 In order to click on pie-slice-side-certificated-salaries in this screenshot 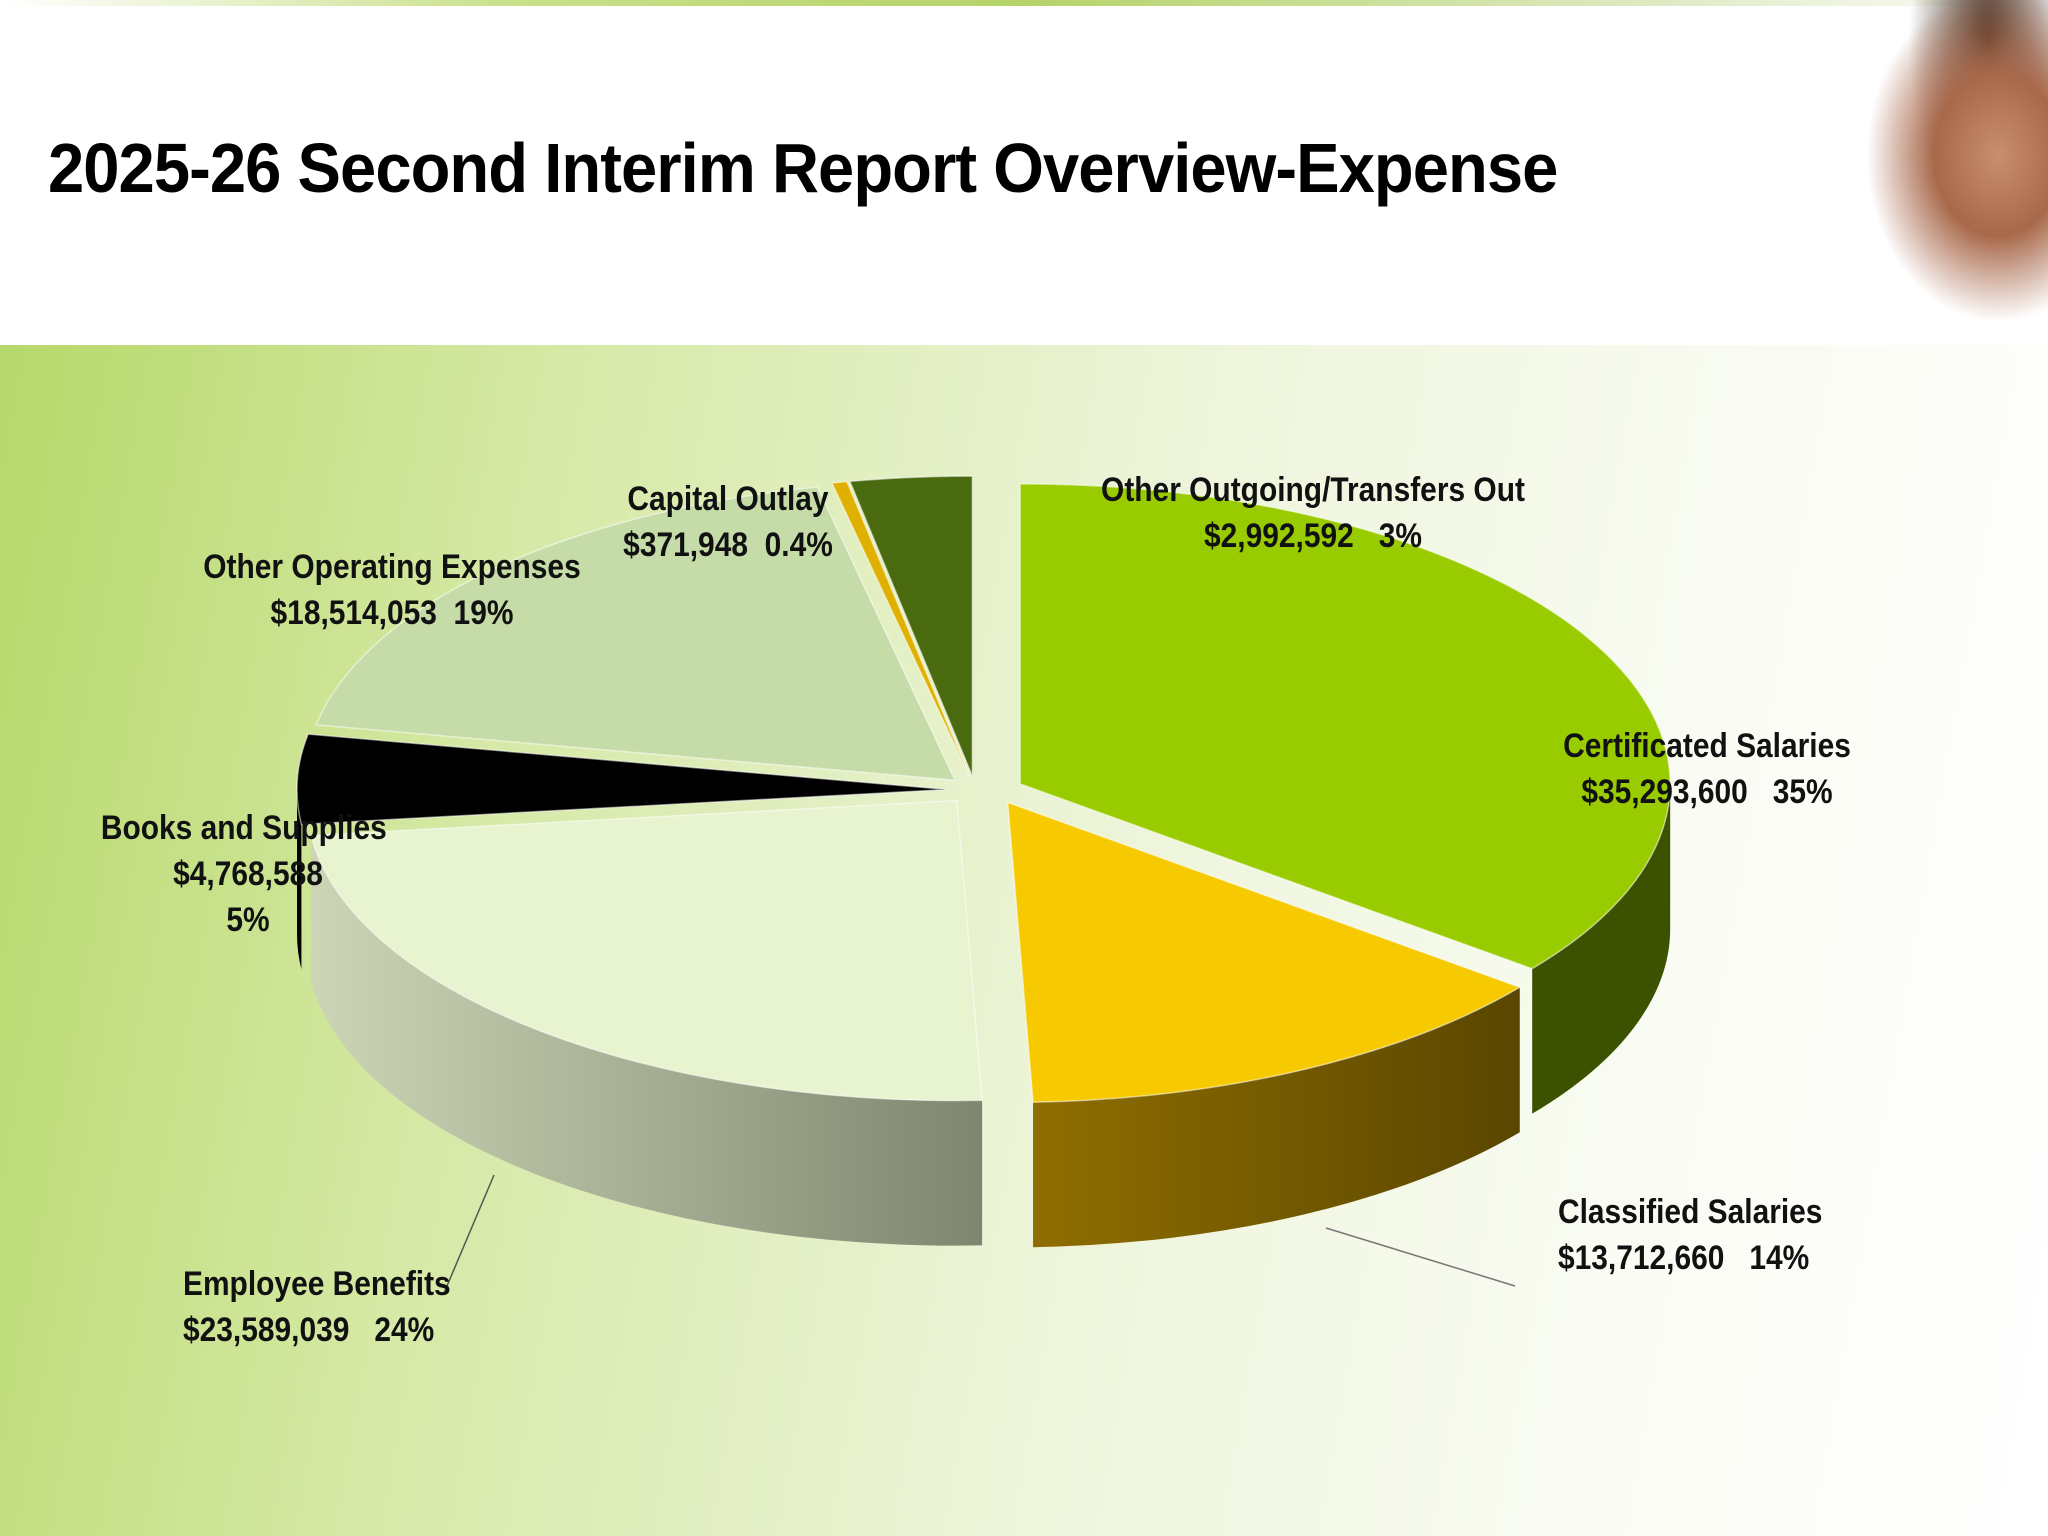, I will do `click(1601, 948)`.